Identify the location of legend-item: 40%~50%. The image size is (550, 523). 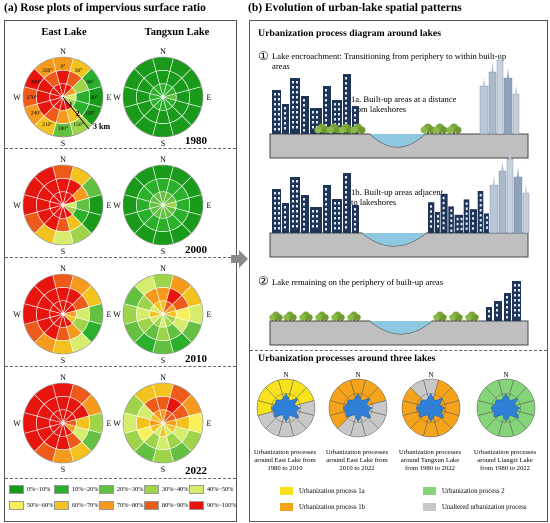
(211, 489).